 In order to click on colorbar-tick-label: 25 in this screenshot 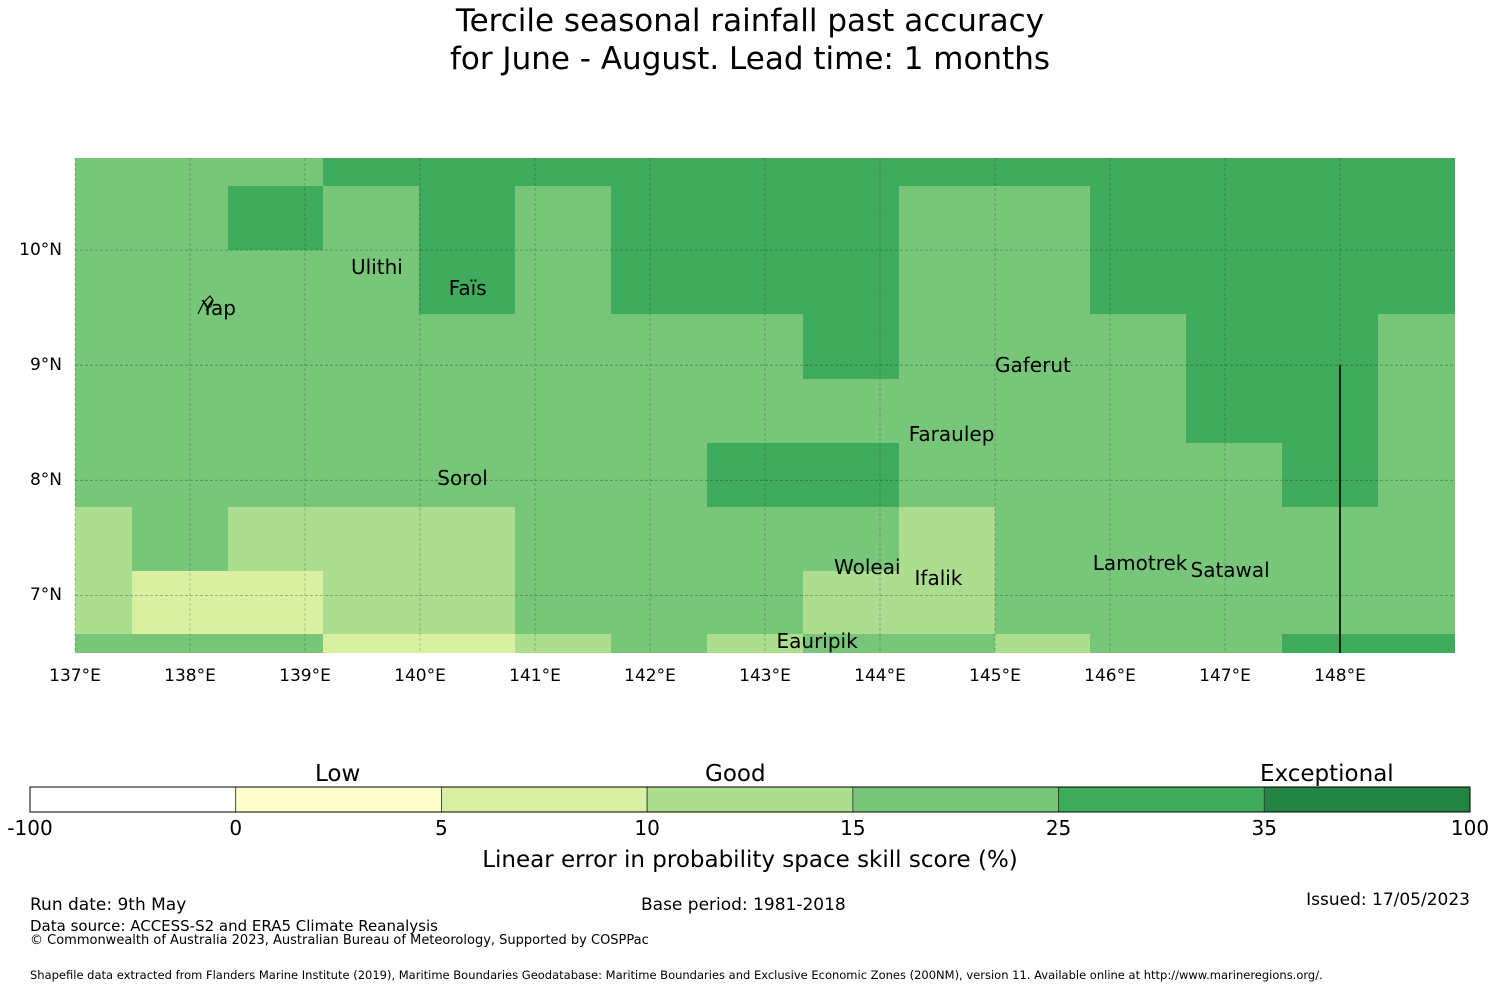, I will do `click(1058, 828)`.